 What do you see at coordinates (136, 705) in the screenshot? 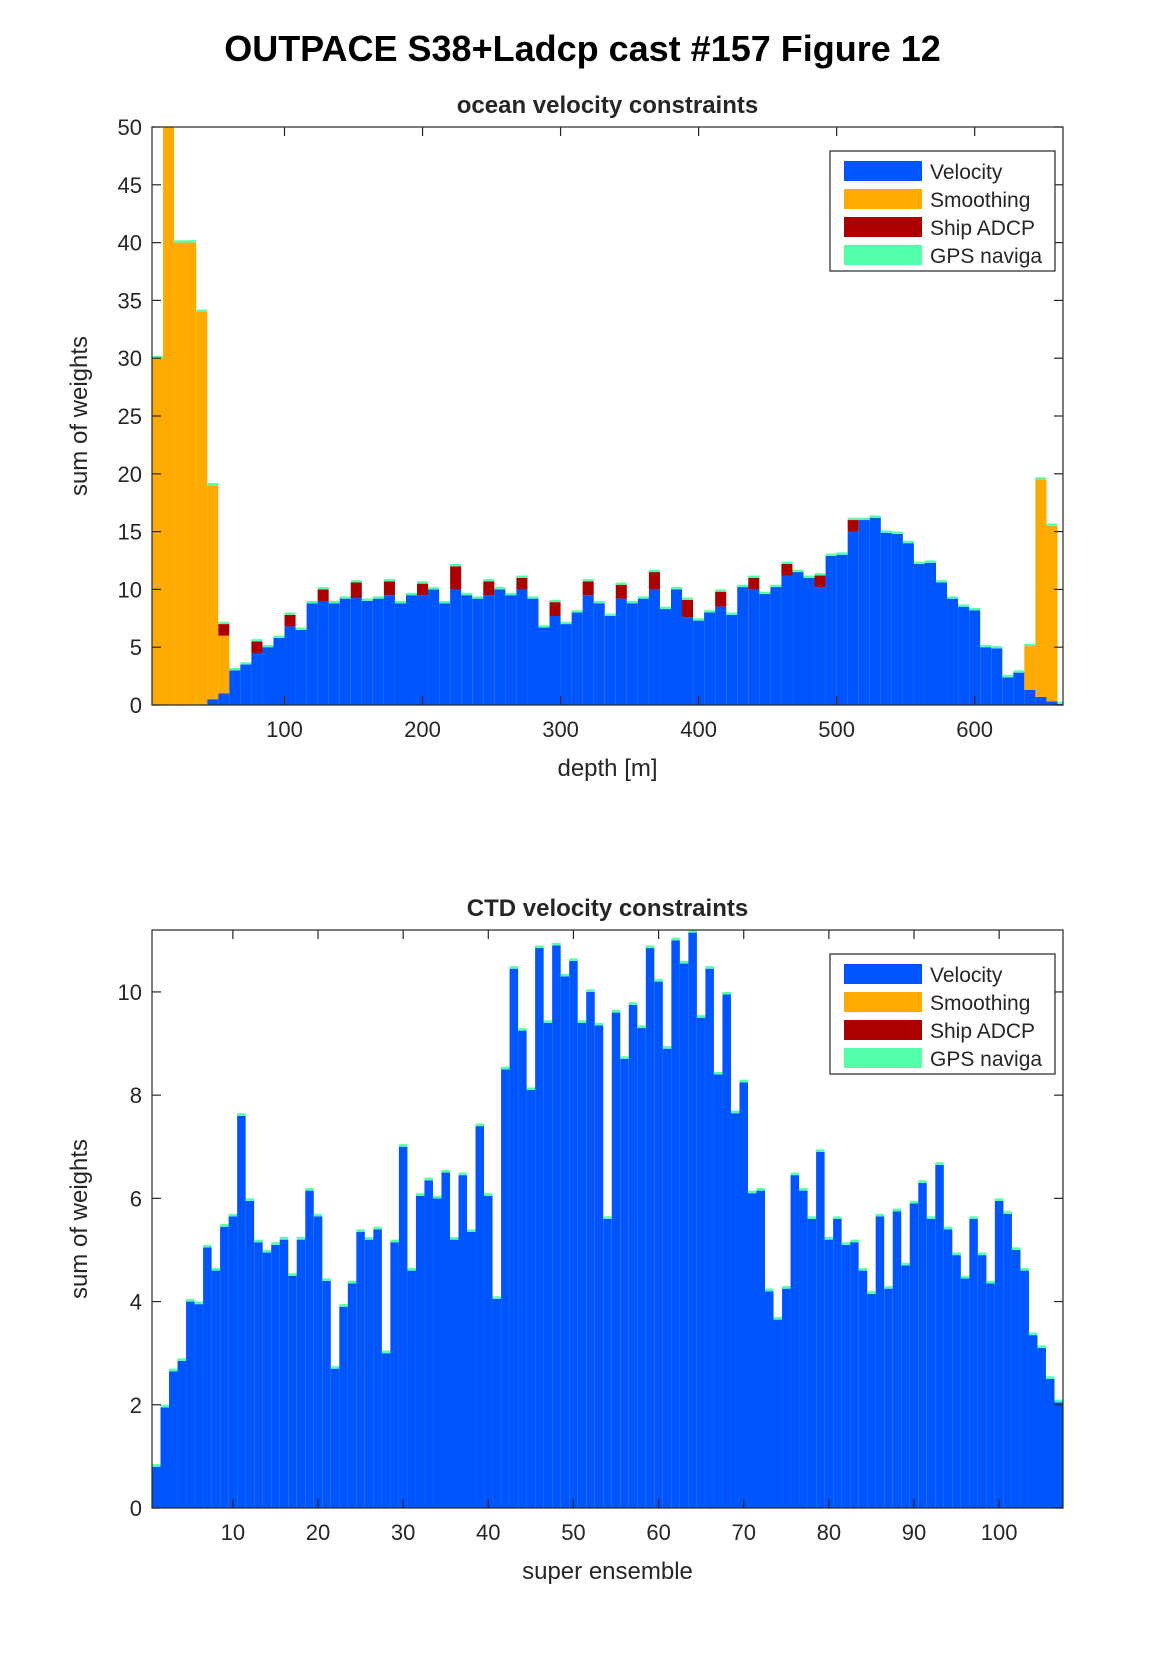
I see `y-tick-label: 0` at bounding box center [136, 705].